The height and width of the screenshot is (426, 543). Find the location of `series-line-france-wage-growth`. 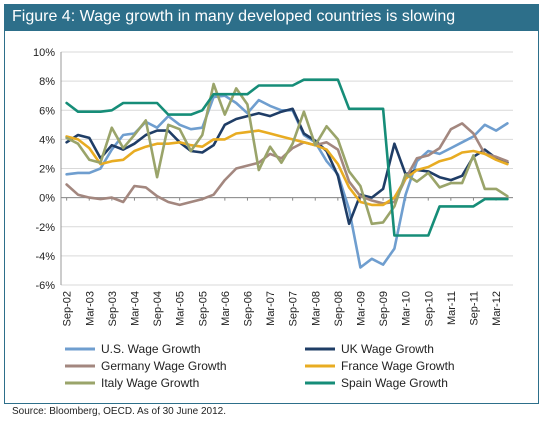

series-line-france-wage-growth is located at coordinates (287, 168).